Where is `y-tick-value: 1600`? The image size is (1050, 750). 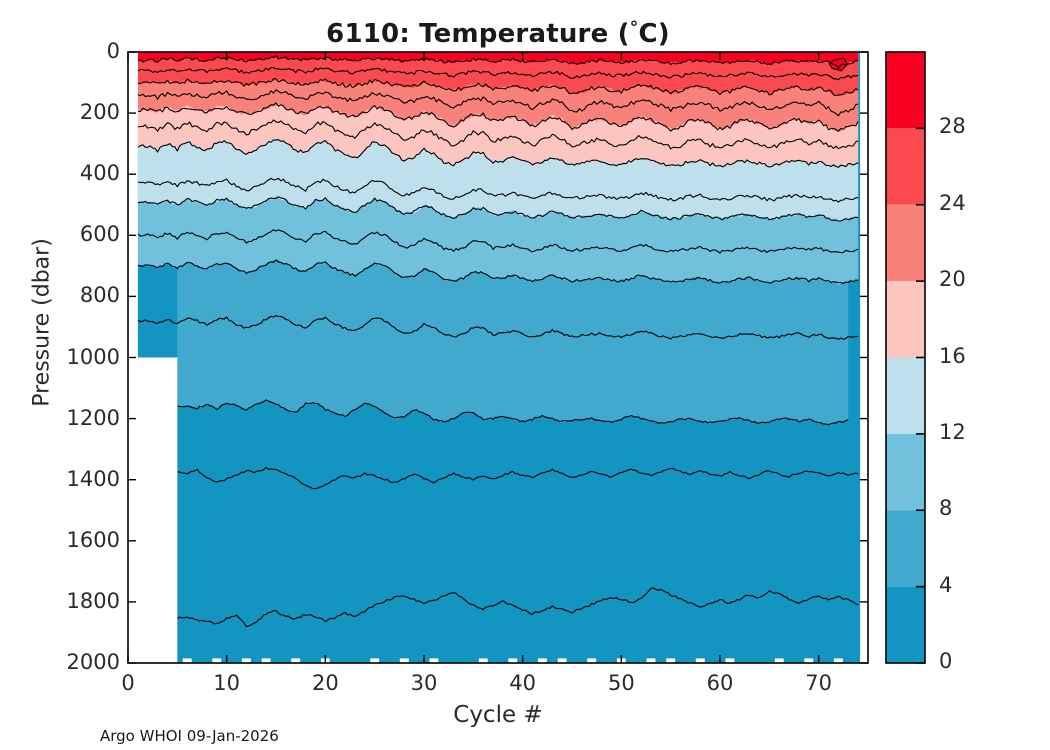 y-tick-value: 1600 is located at coordinates (93, 539).